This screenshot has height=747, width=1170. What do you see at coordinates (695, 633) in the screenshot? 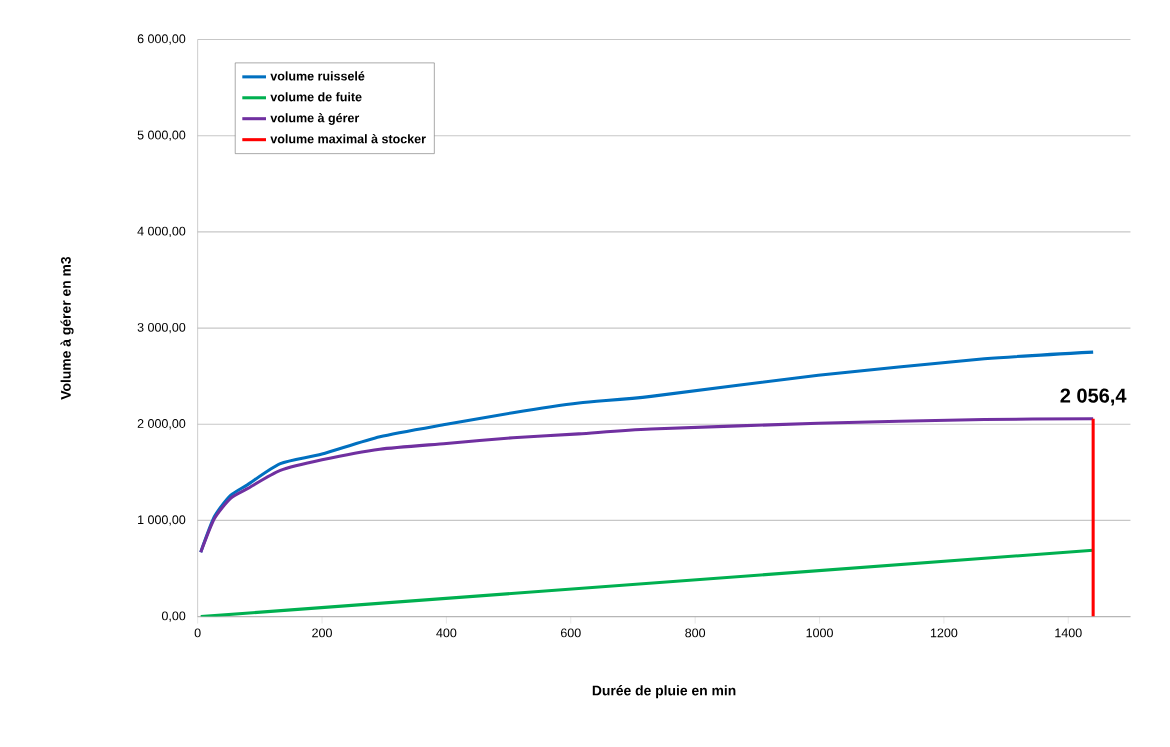
I see `x-tick-label: 800` at bounding box center [695, 633].